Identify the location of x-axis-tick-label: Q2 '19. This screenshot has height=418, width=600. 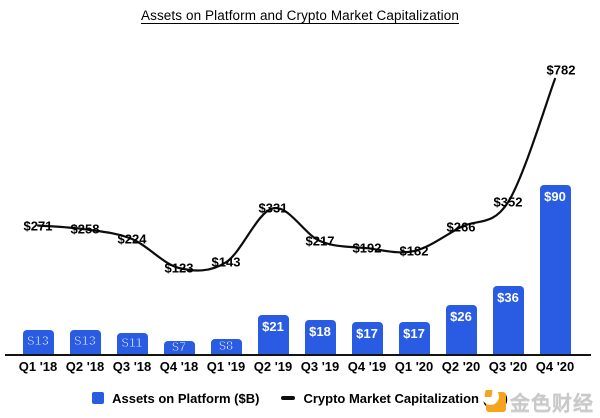
(273, 366).